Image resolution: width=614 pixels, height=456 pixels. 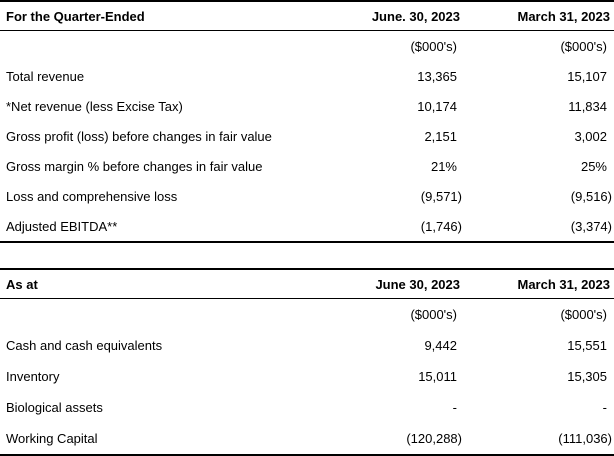 What do you see at coordinates (307, 76) in the screenshot?
I see `table-row: Total revenue 13,365 15,107` at bounding box center [307, 76].